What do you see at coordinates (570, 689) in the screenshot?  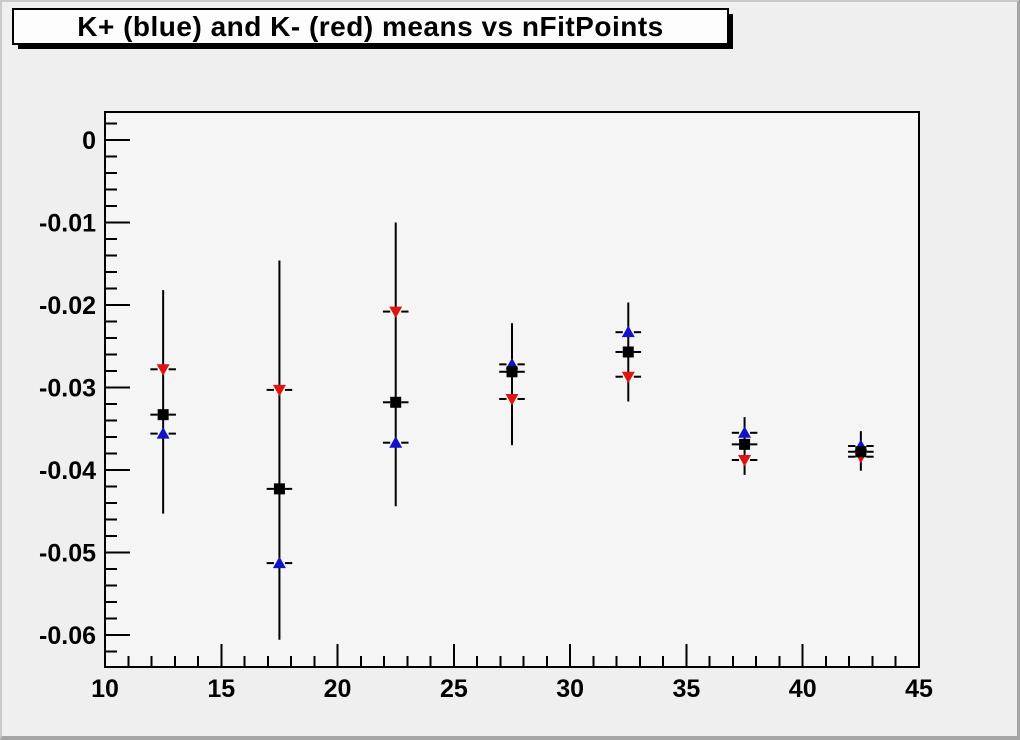 I see `x-tick-label: 30` at bounding box center [570, 689].